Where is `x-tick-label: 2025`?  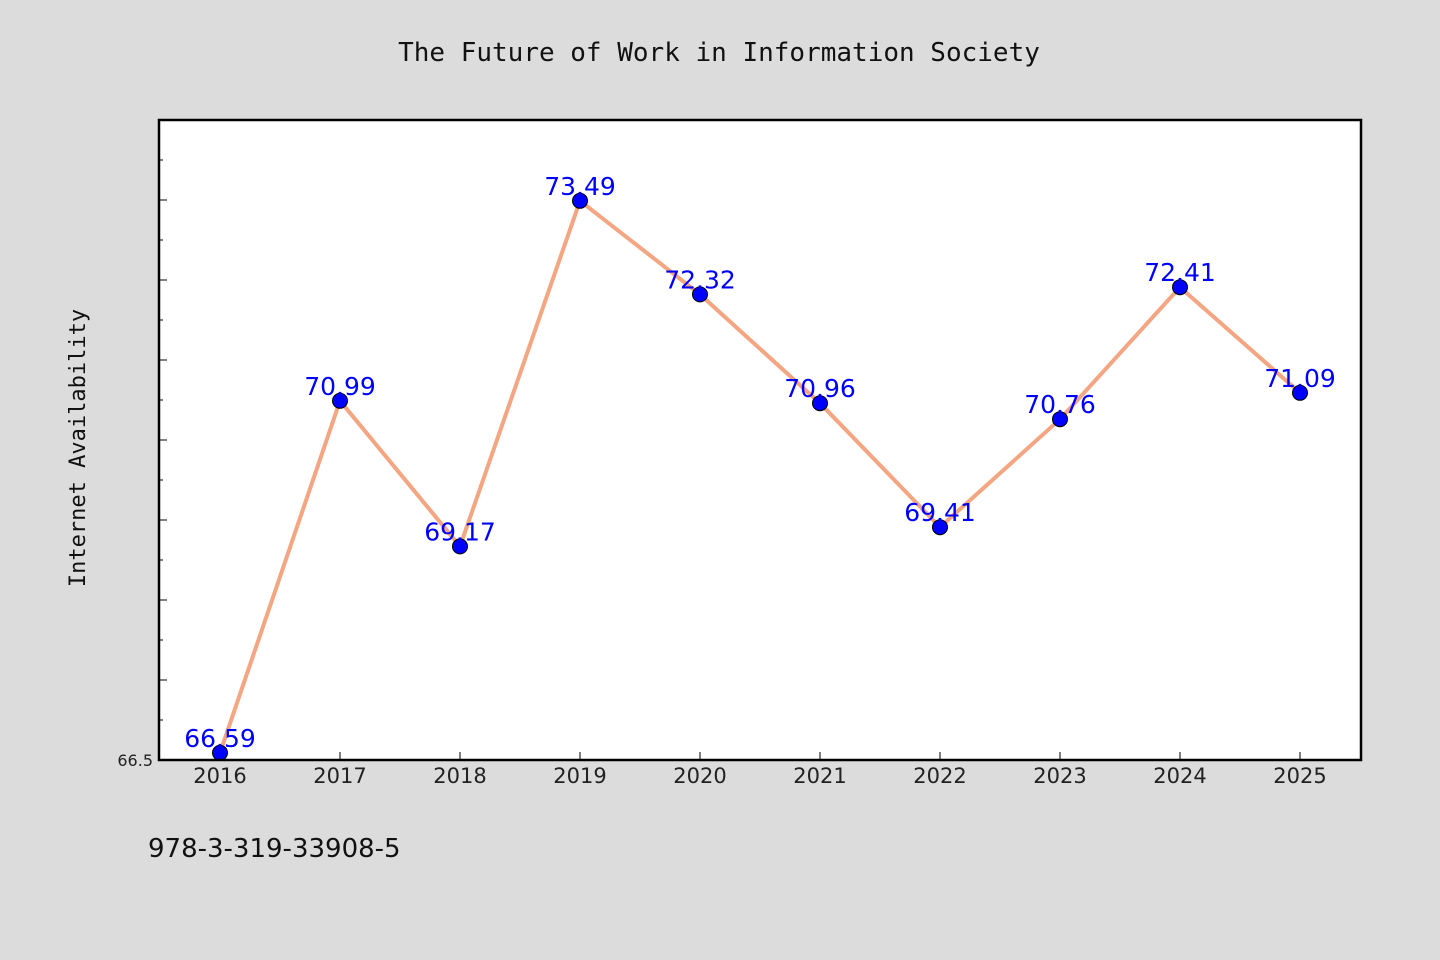 x-tick-label: 2025 is located at coordinates (1299, 776).